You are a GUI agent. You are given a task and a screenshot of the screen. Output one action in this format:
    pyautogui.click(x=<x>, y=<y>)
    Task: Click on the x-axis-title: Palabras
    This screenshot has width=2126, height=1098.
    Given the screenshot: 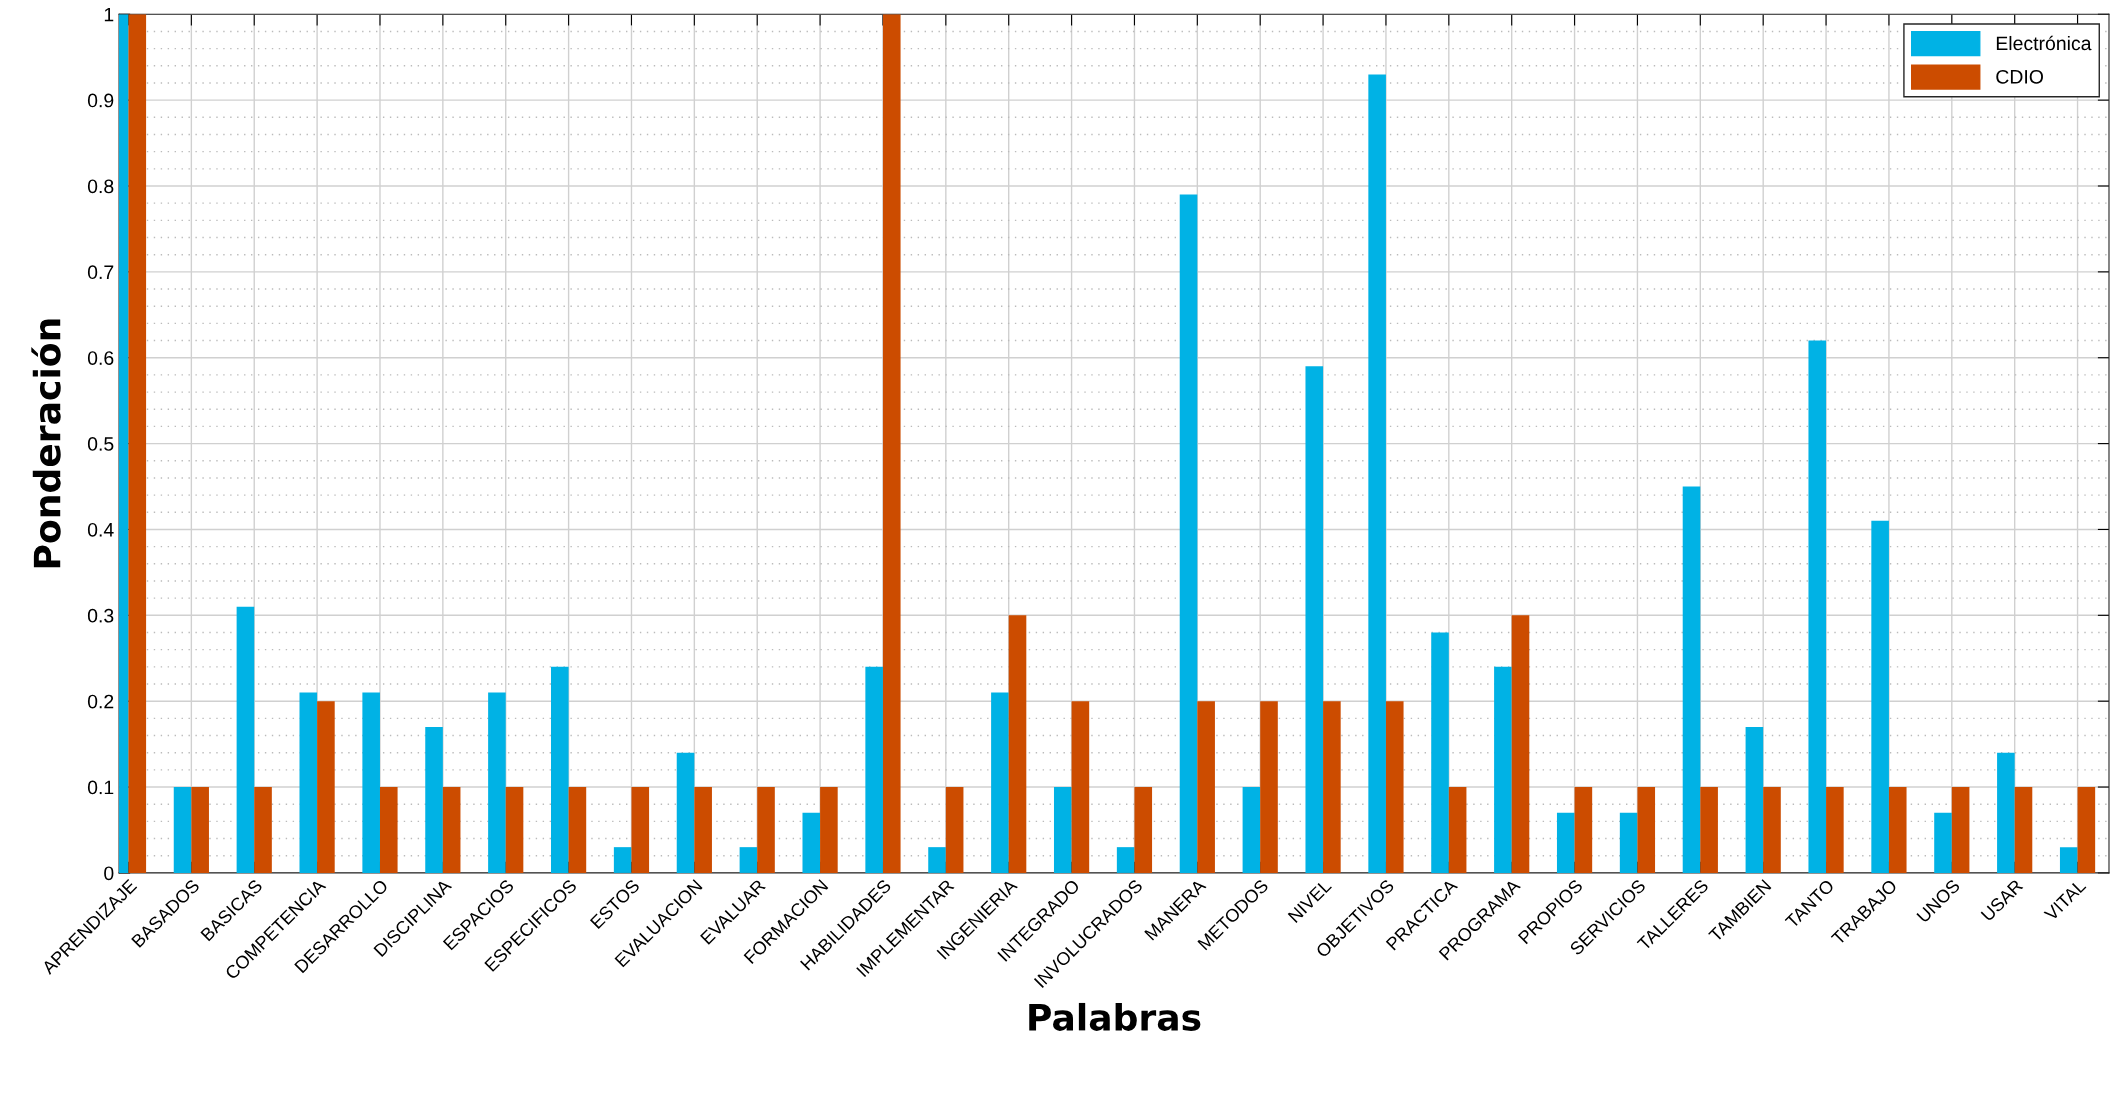 What is the action you would take?
    pyautogui.click(x=1115, y=1016)
    